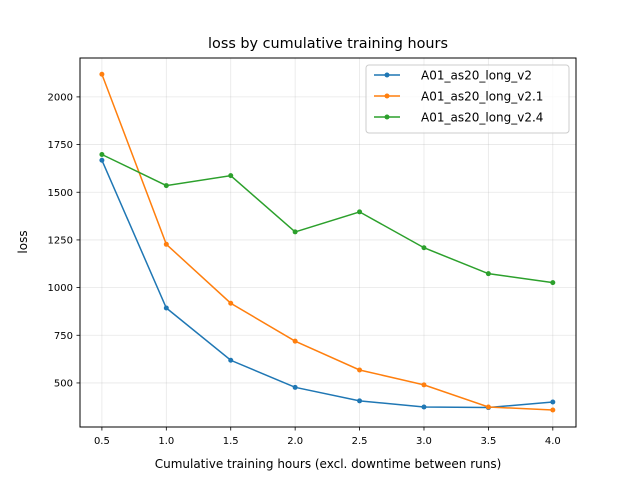 Image resolution: width=640 pixels, height=484 pixels. Describe the element at coordinates (60, 240) in the screenshot. I see `y-tick-label: 1250` at that location.